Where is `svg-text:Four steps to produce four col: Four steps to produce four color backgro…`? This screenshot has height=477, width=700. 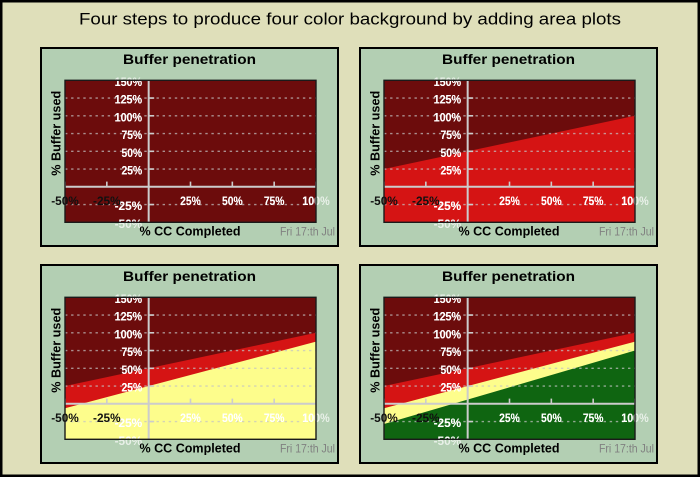 svg-text:Four steps to produce four col: Four steps to produce four color backgro… is located at coordinates (350, 19).